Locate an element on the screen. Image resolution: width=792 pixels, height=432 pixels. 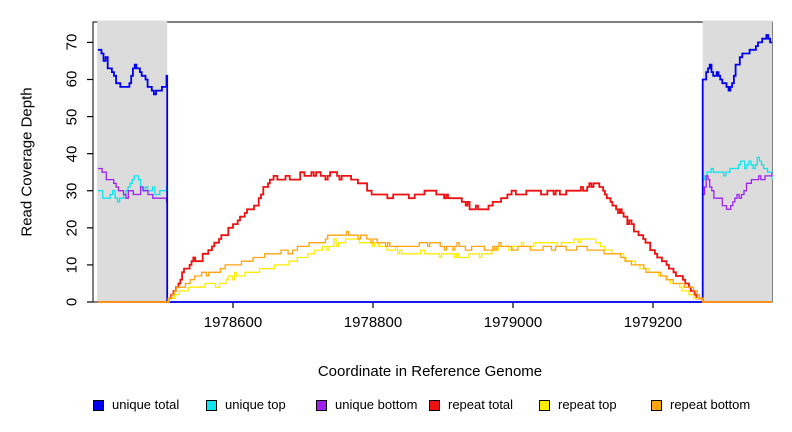
legend-item-unique-total: unique total is located at coordinates (136, 405).